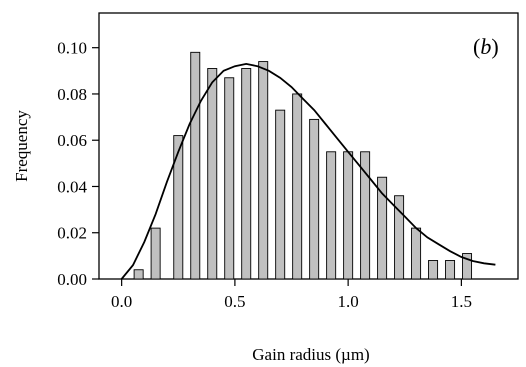  Describe the element at coordinates (21, 146) in the screenshot. I see `y-axis-title: Frequency` at that location.